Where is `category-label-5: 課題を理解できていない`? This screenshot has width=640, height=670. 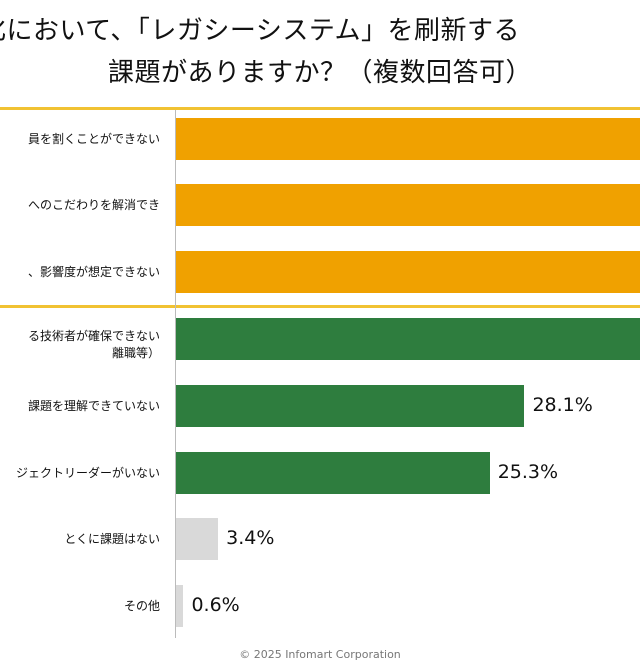 category-label-5: 課題を理解できていない is located at coordinates (94, 406).